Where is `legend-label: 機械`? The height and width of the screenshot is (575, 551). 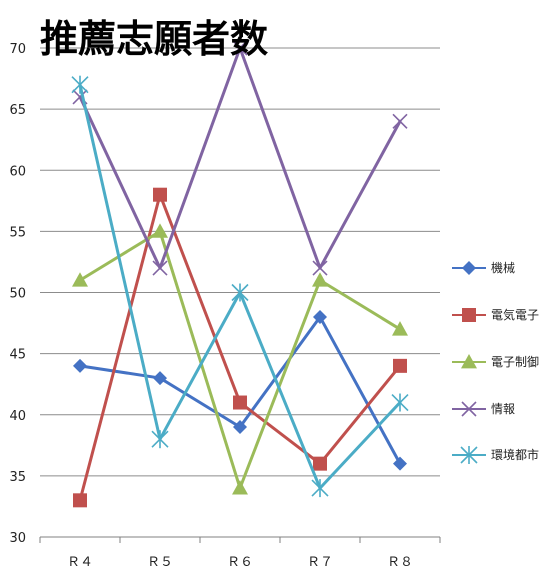
legend-label: 機械 is located at coordinates (503, 267).